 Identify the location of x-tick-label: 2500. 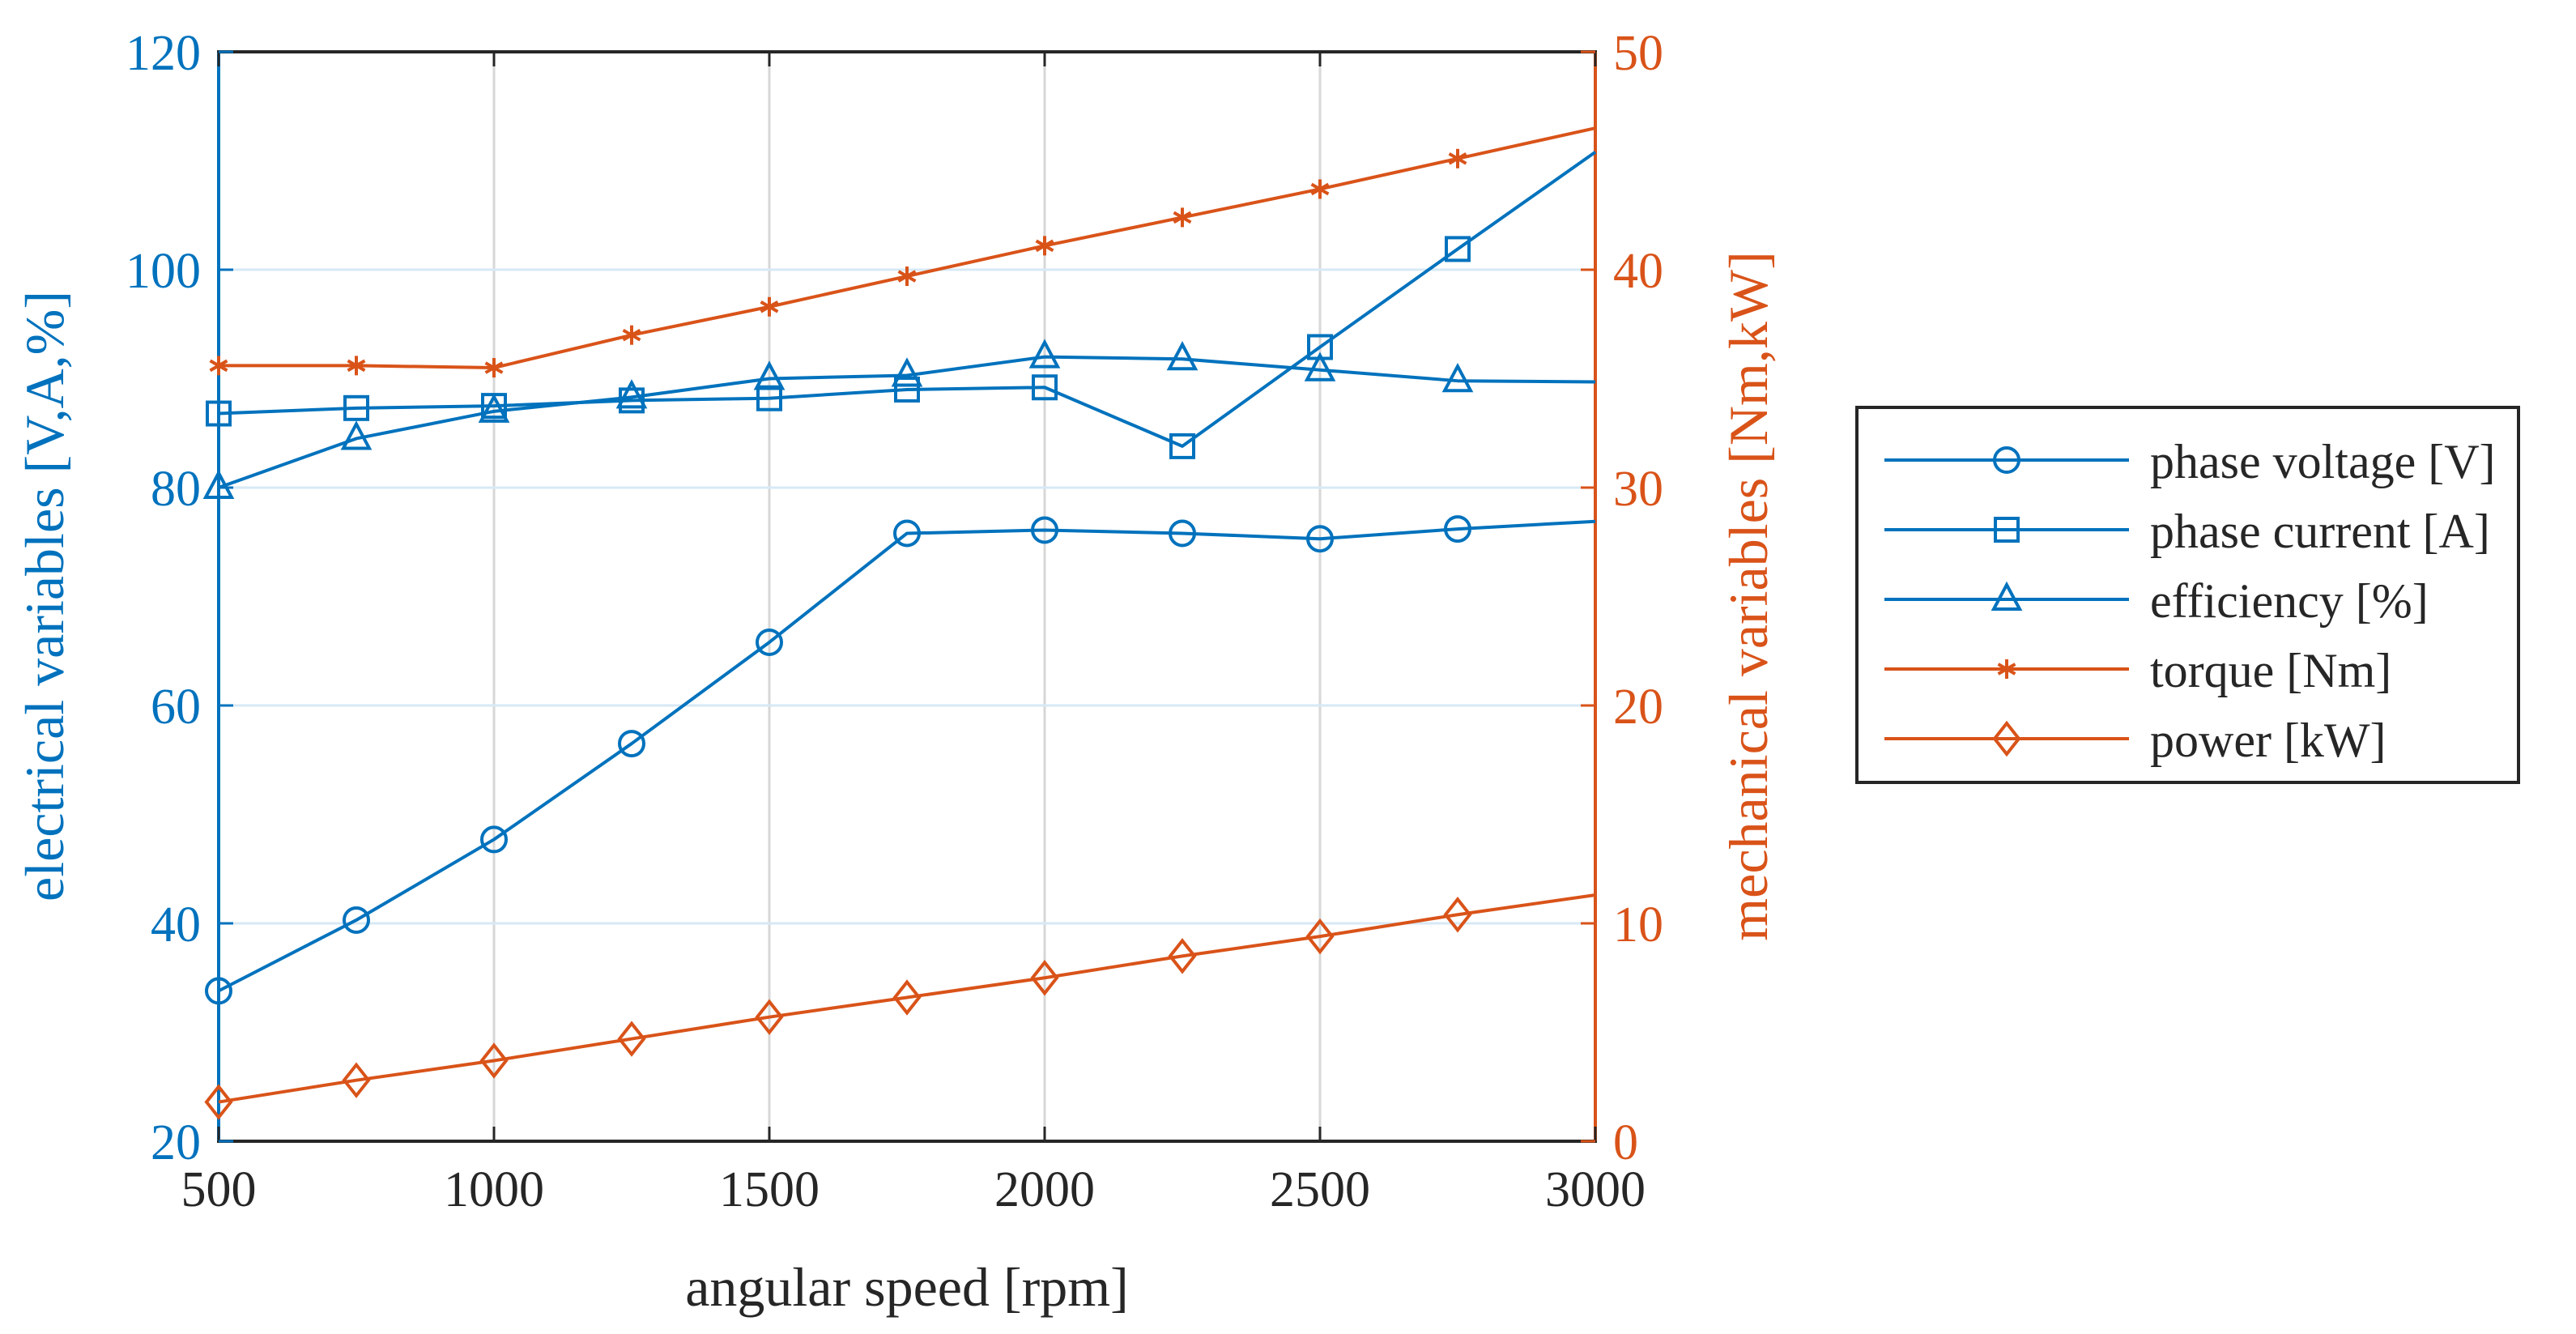
(1320, 1189).